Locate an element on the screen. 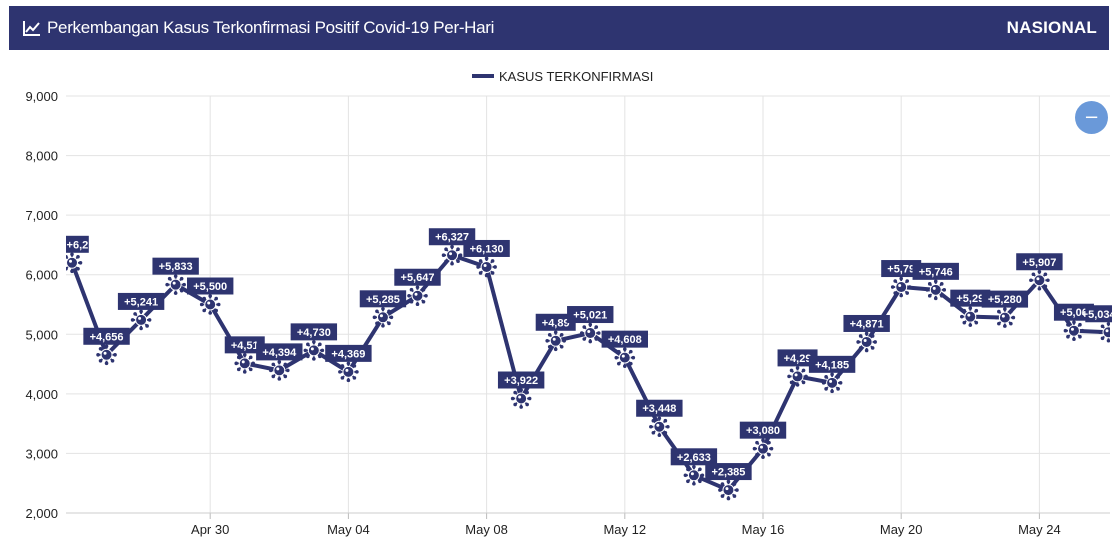  data-label: +5,746 is located at coordinates (935, 271).